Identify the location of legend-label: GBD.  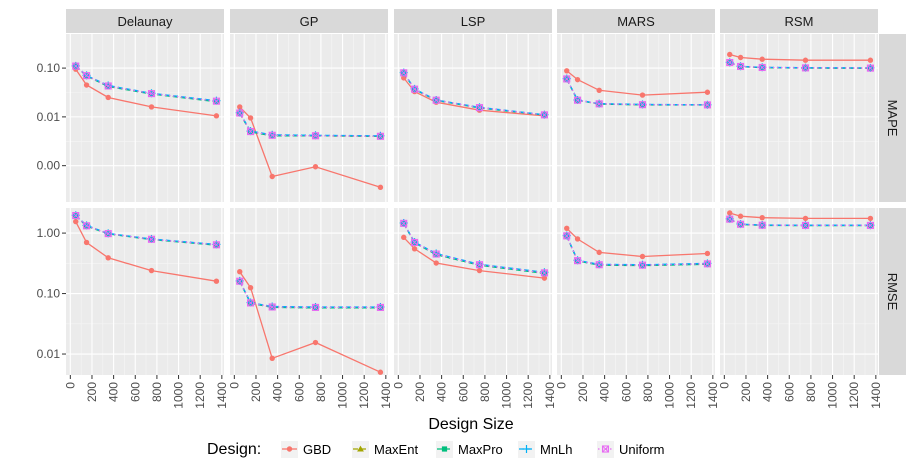
(317, 449).